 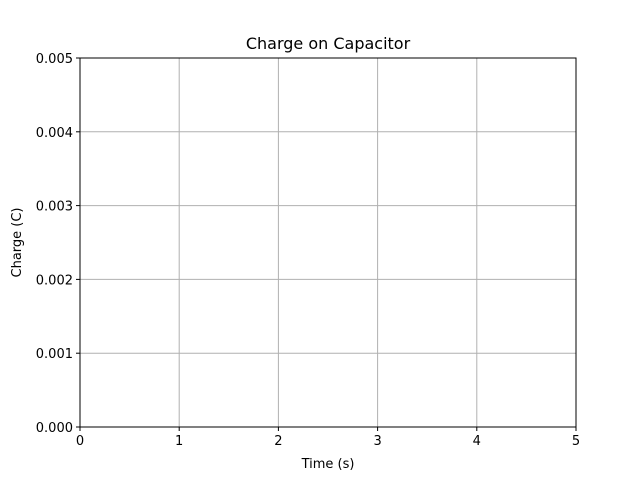 I want to click on x-tick-label: 5, so click(x=576, y=441).